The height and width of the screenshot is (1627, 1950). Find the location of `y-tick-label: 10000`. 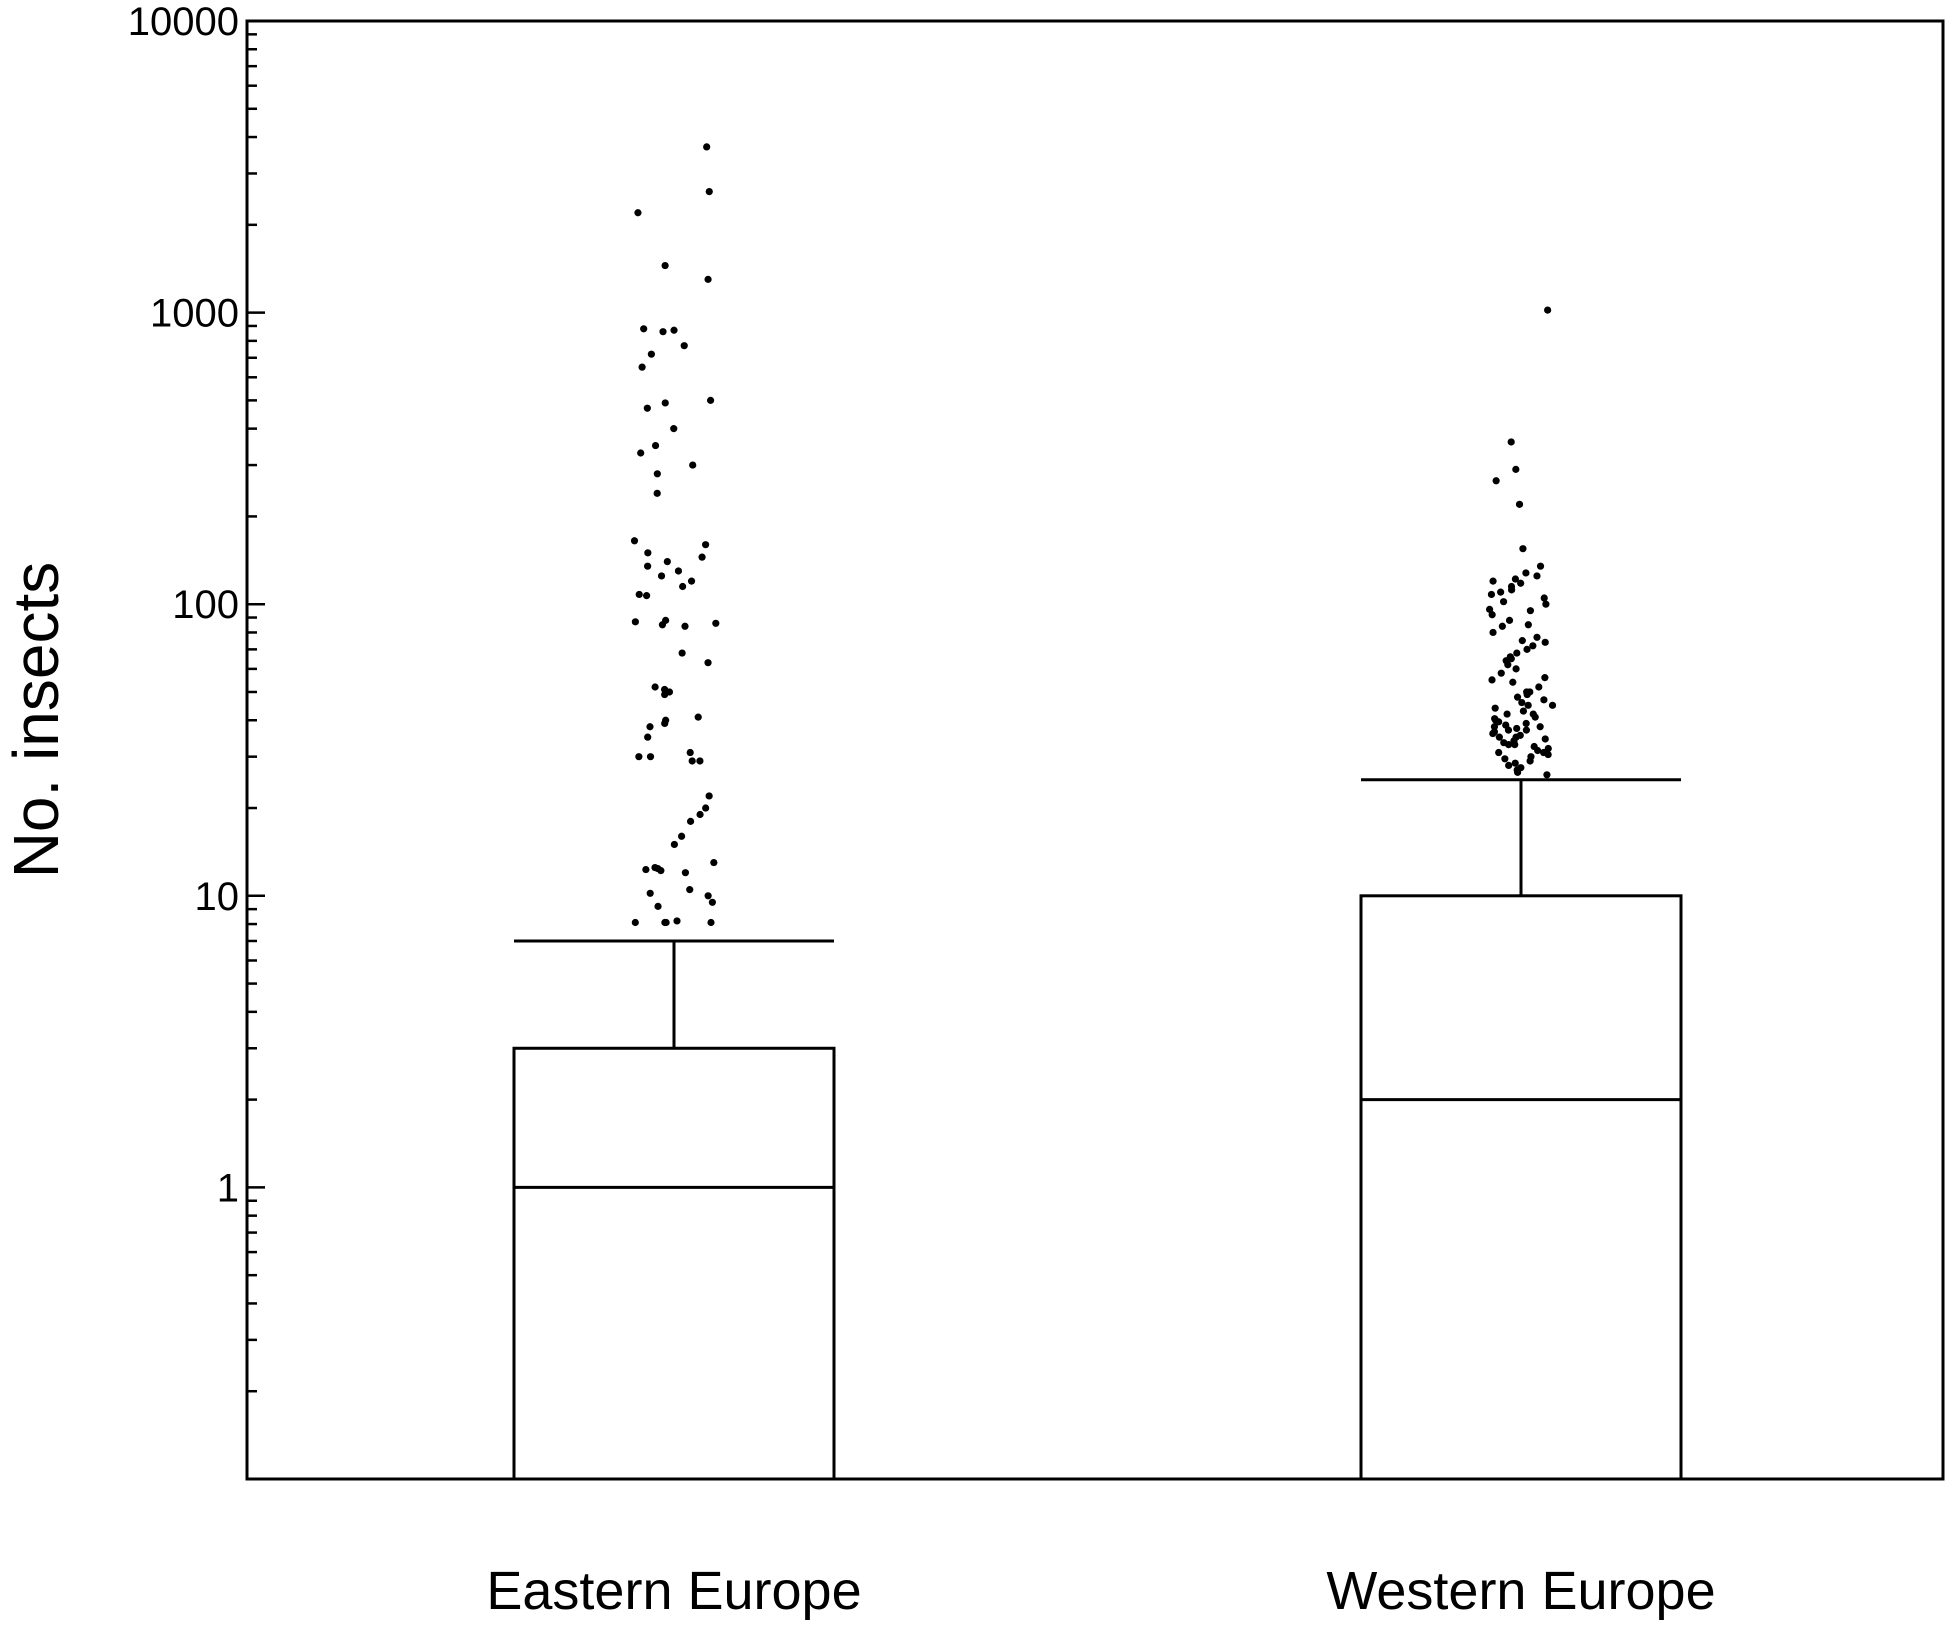

y-tick-label: 10000 is located at coordinates (183, 22).